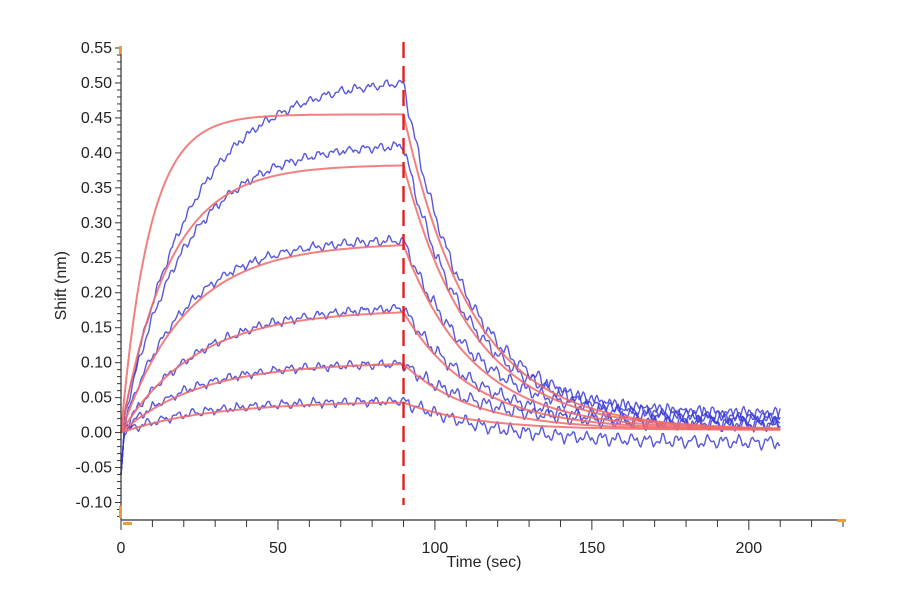 This screenshot has height=600, width=900. Describe the element at coordinates (96, 118) in the screenshot. I see `y-tick-label: 0.45` at that location.